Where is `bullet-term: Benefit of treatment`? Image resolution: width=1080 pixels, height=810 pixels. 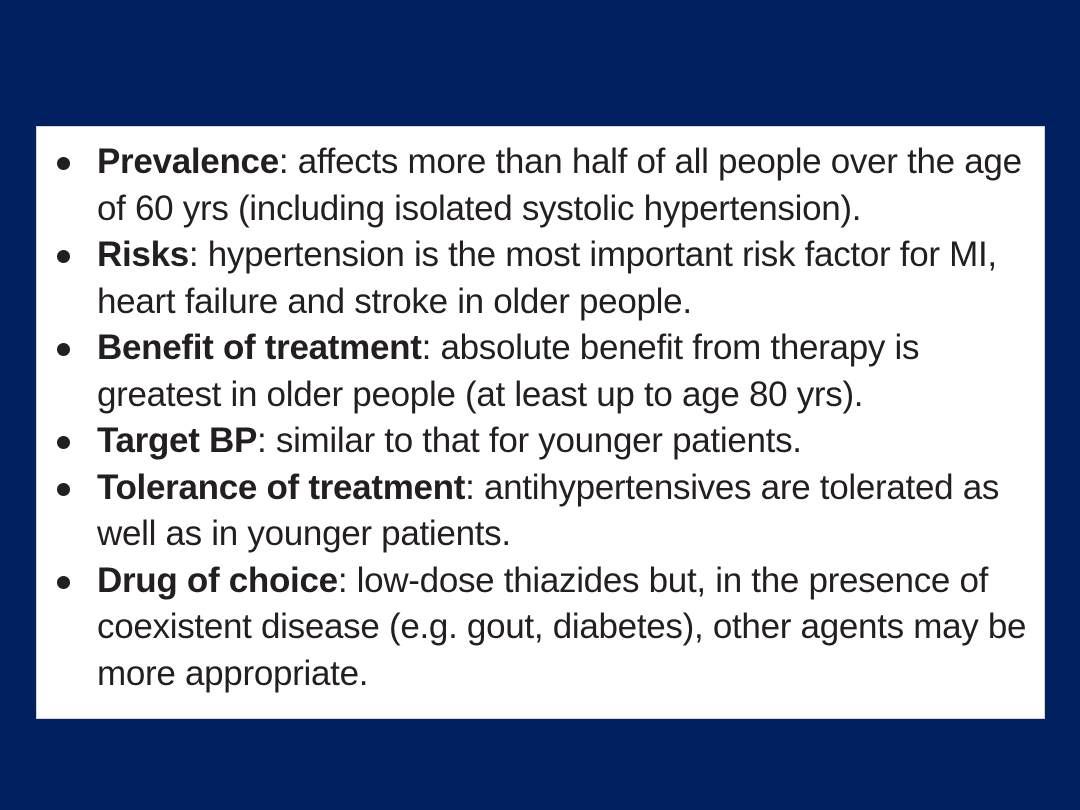
bullet-term: Benefit of treatment is located at coordinates (259, 347).